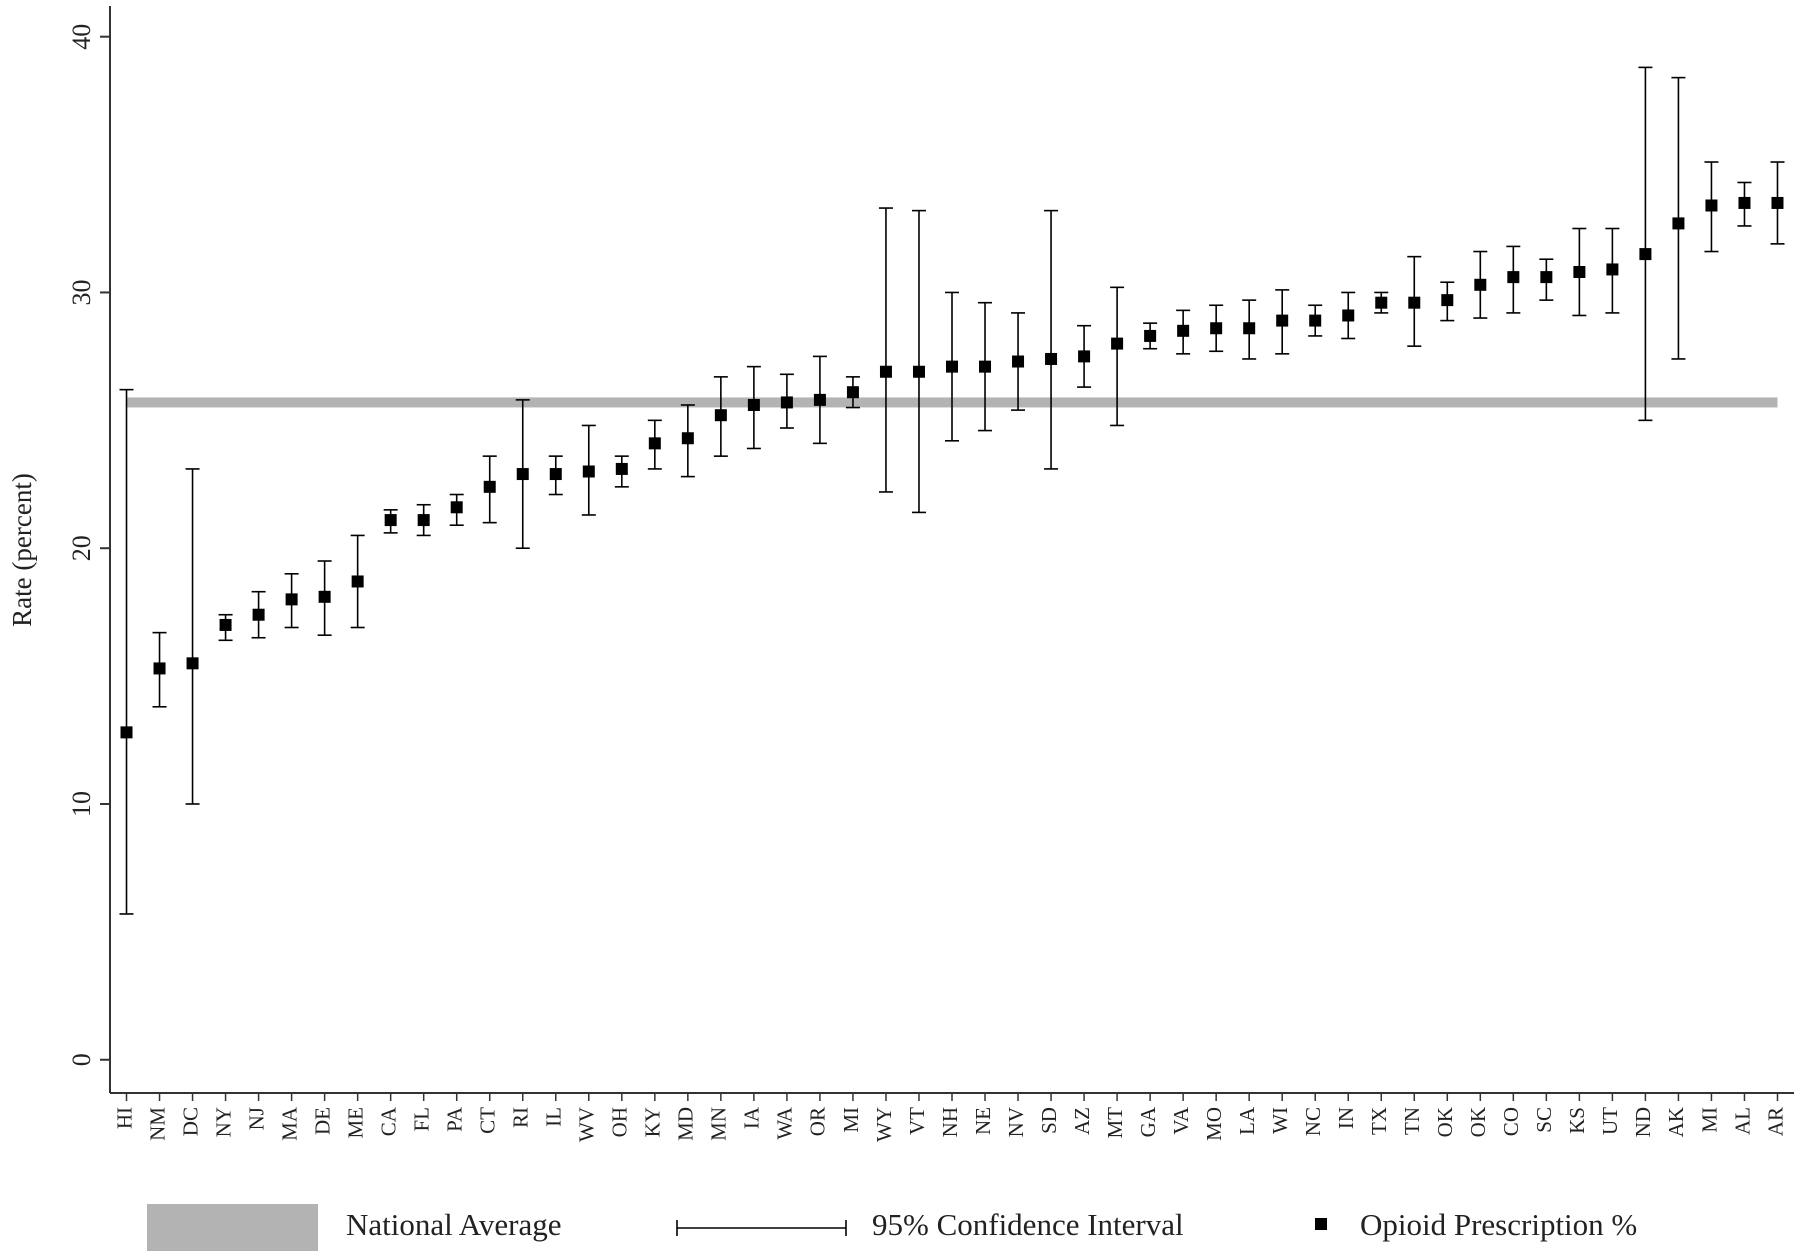 This screenshot has height=1256, width=1800. Describe the element at coordinates (785, 1122) in the screenshot. I see `x-tick-label: WA` at that location.